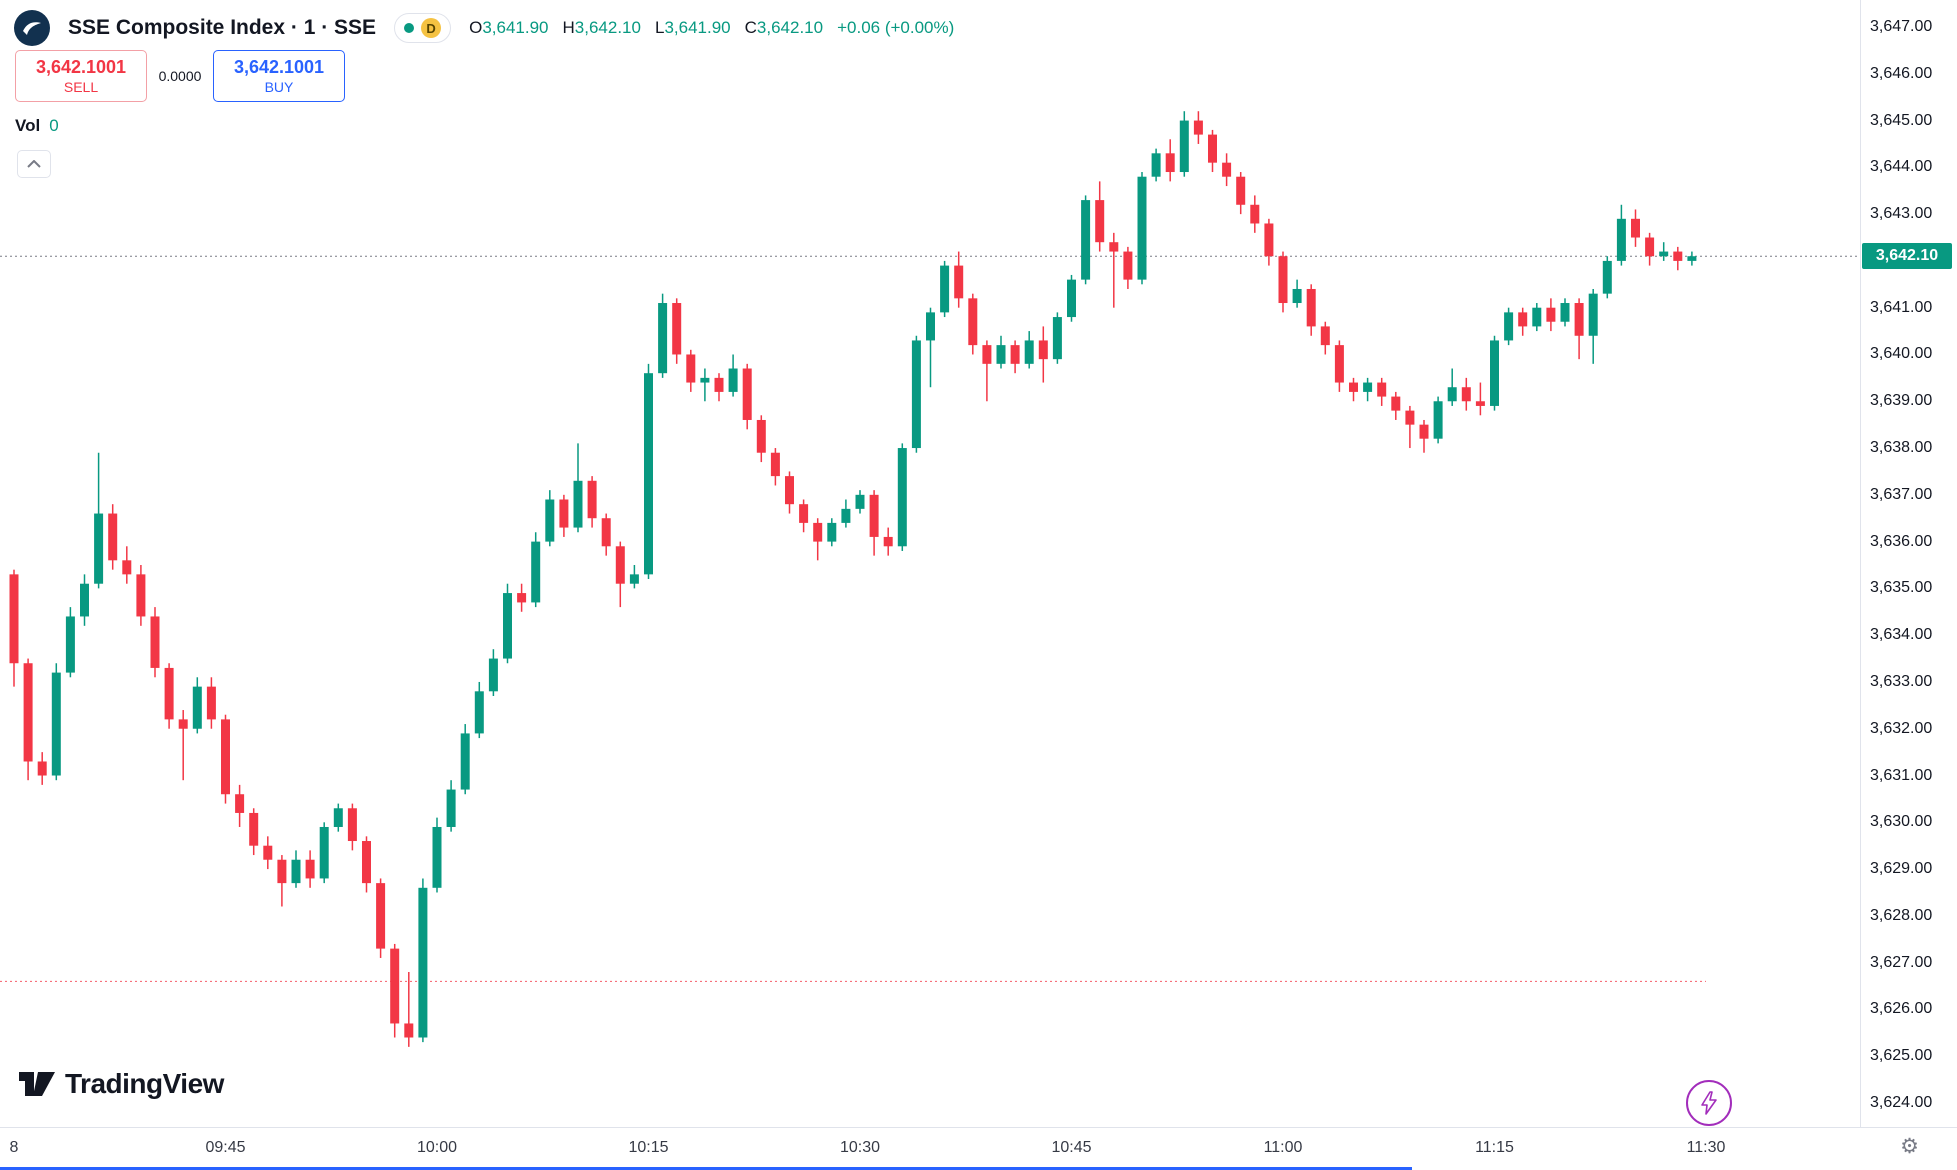 Image resolution: width=1957 pixels, height=1170 pixels. What do you see at coordinates (607, 27) in the screenshot?
I see `high-value: 3,642.10` at bounding box center [607, 27].